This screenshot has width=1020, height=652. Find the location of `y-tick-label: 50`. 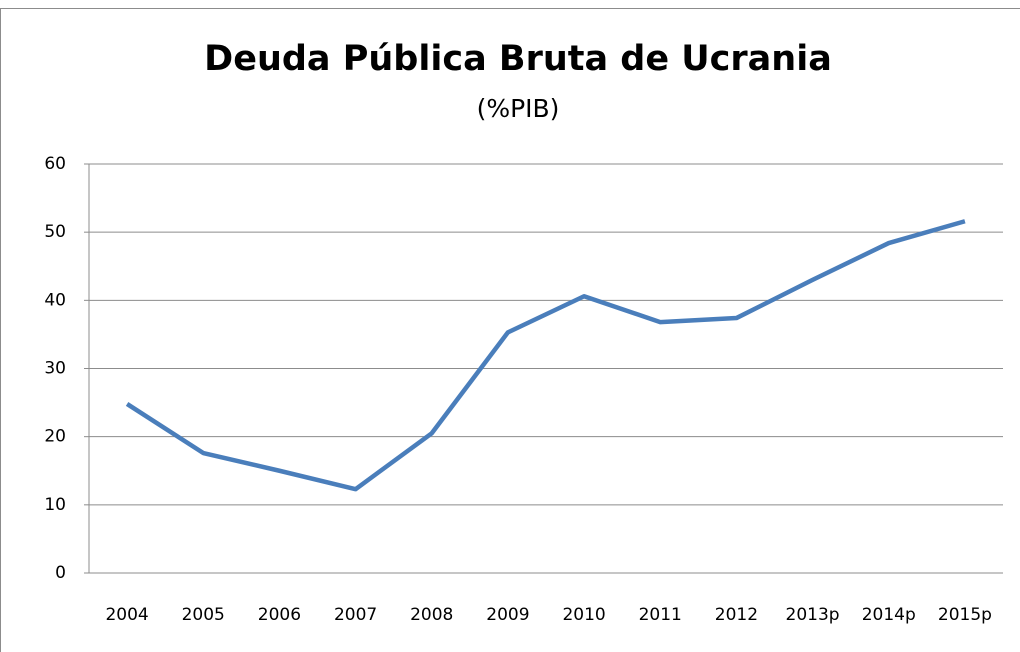

y-tick-label: 50 is located at coordinates (55, 232).